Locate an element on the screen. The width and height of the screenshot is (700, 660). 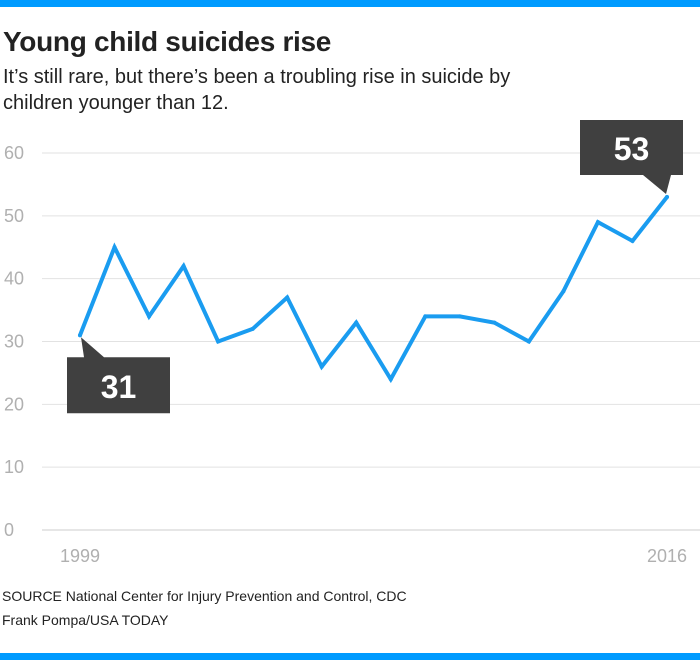
x-tick-label: 1999 is located at coordinates (80, 556).